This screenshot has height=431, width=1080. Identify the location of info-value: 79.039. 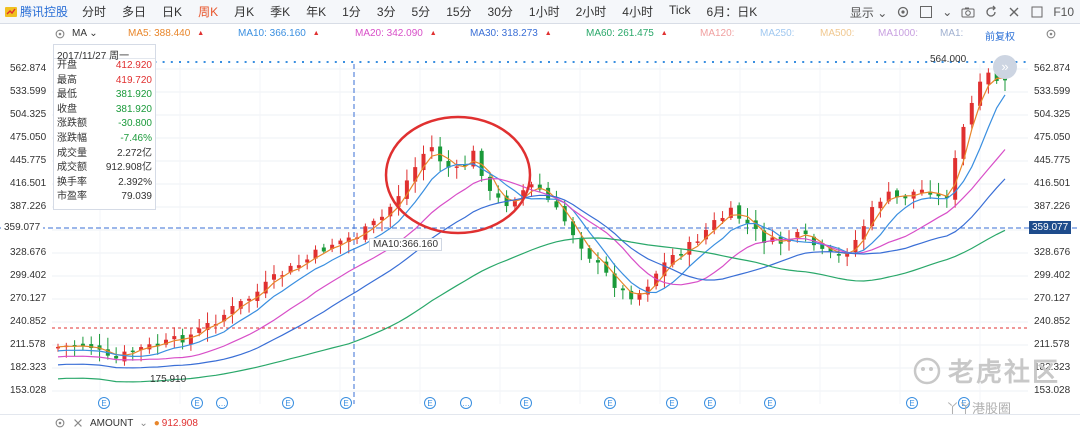
(136, 197).